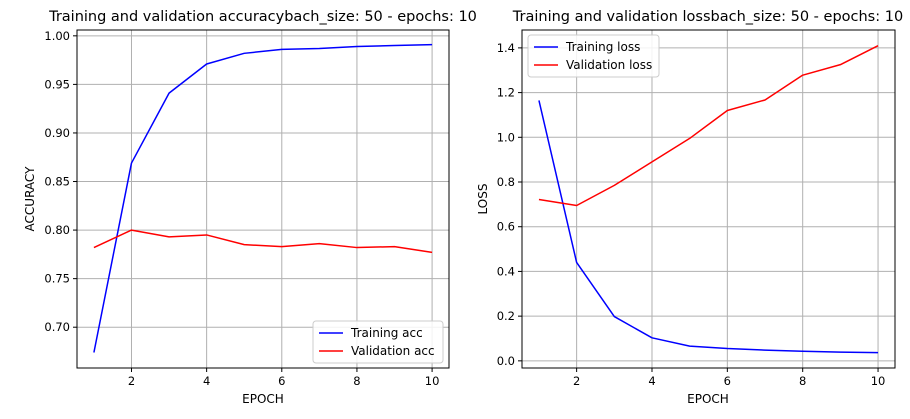 This screenshot has width=910, height=419. I want to click on loss-legend-box, so click(593, 56).